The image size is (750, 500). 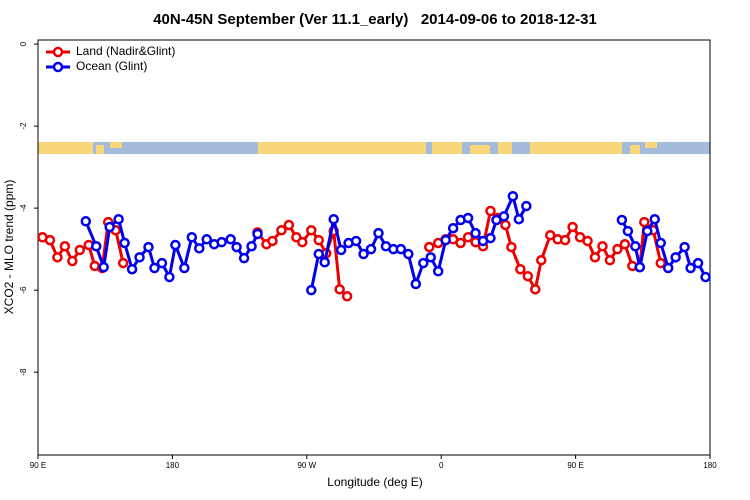 I want to click on y-tick-label: 0, so click(x=23, y=43).